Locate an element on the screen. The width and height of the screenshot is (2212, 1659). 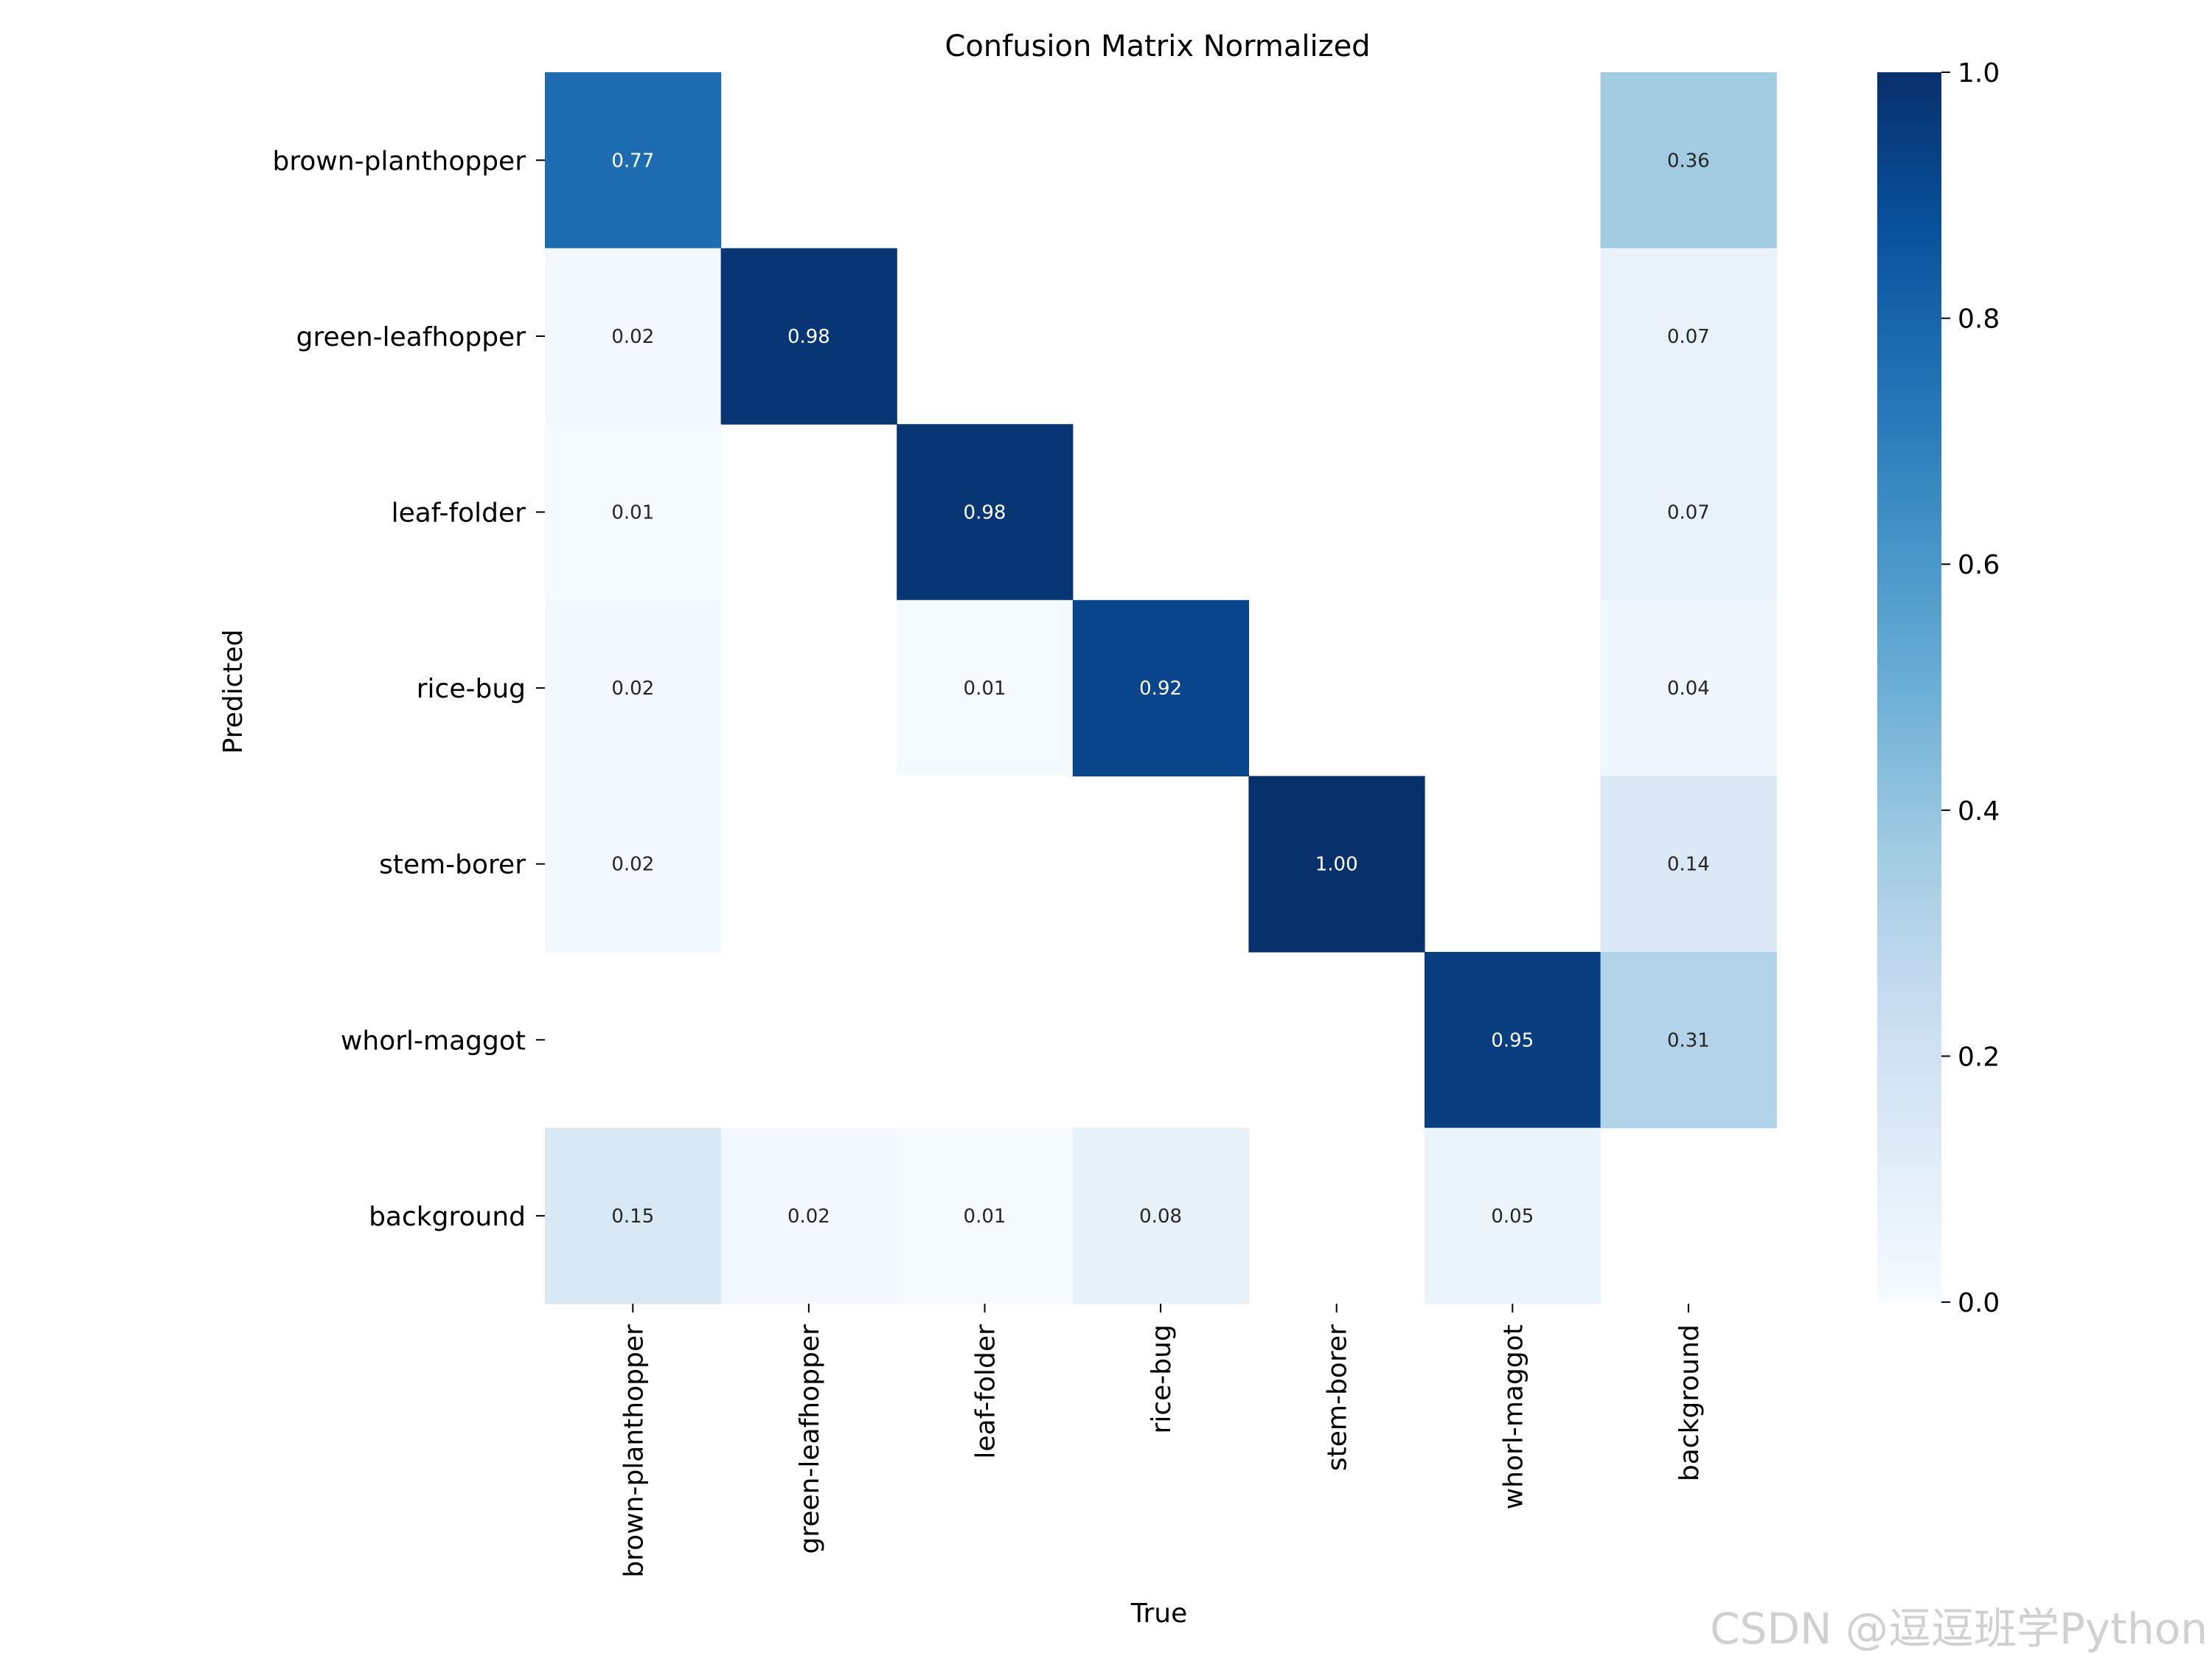
watermark-text: CSDN @逗逗班学Python is located at coordinates (1959, 1629).